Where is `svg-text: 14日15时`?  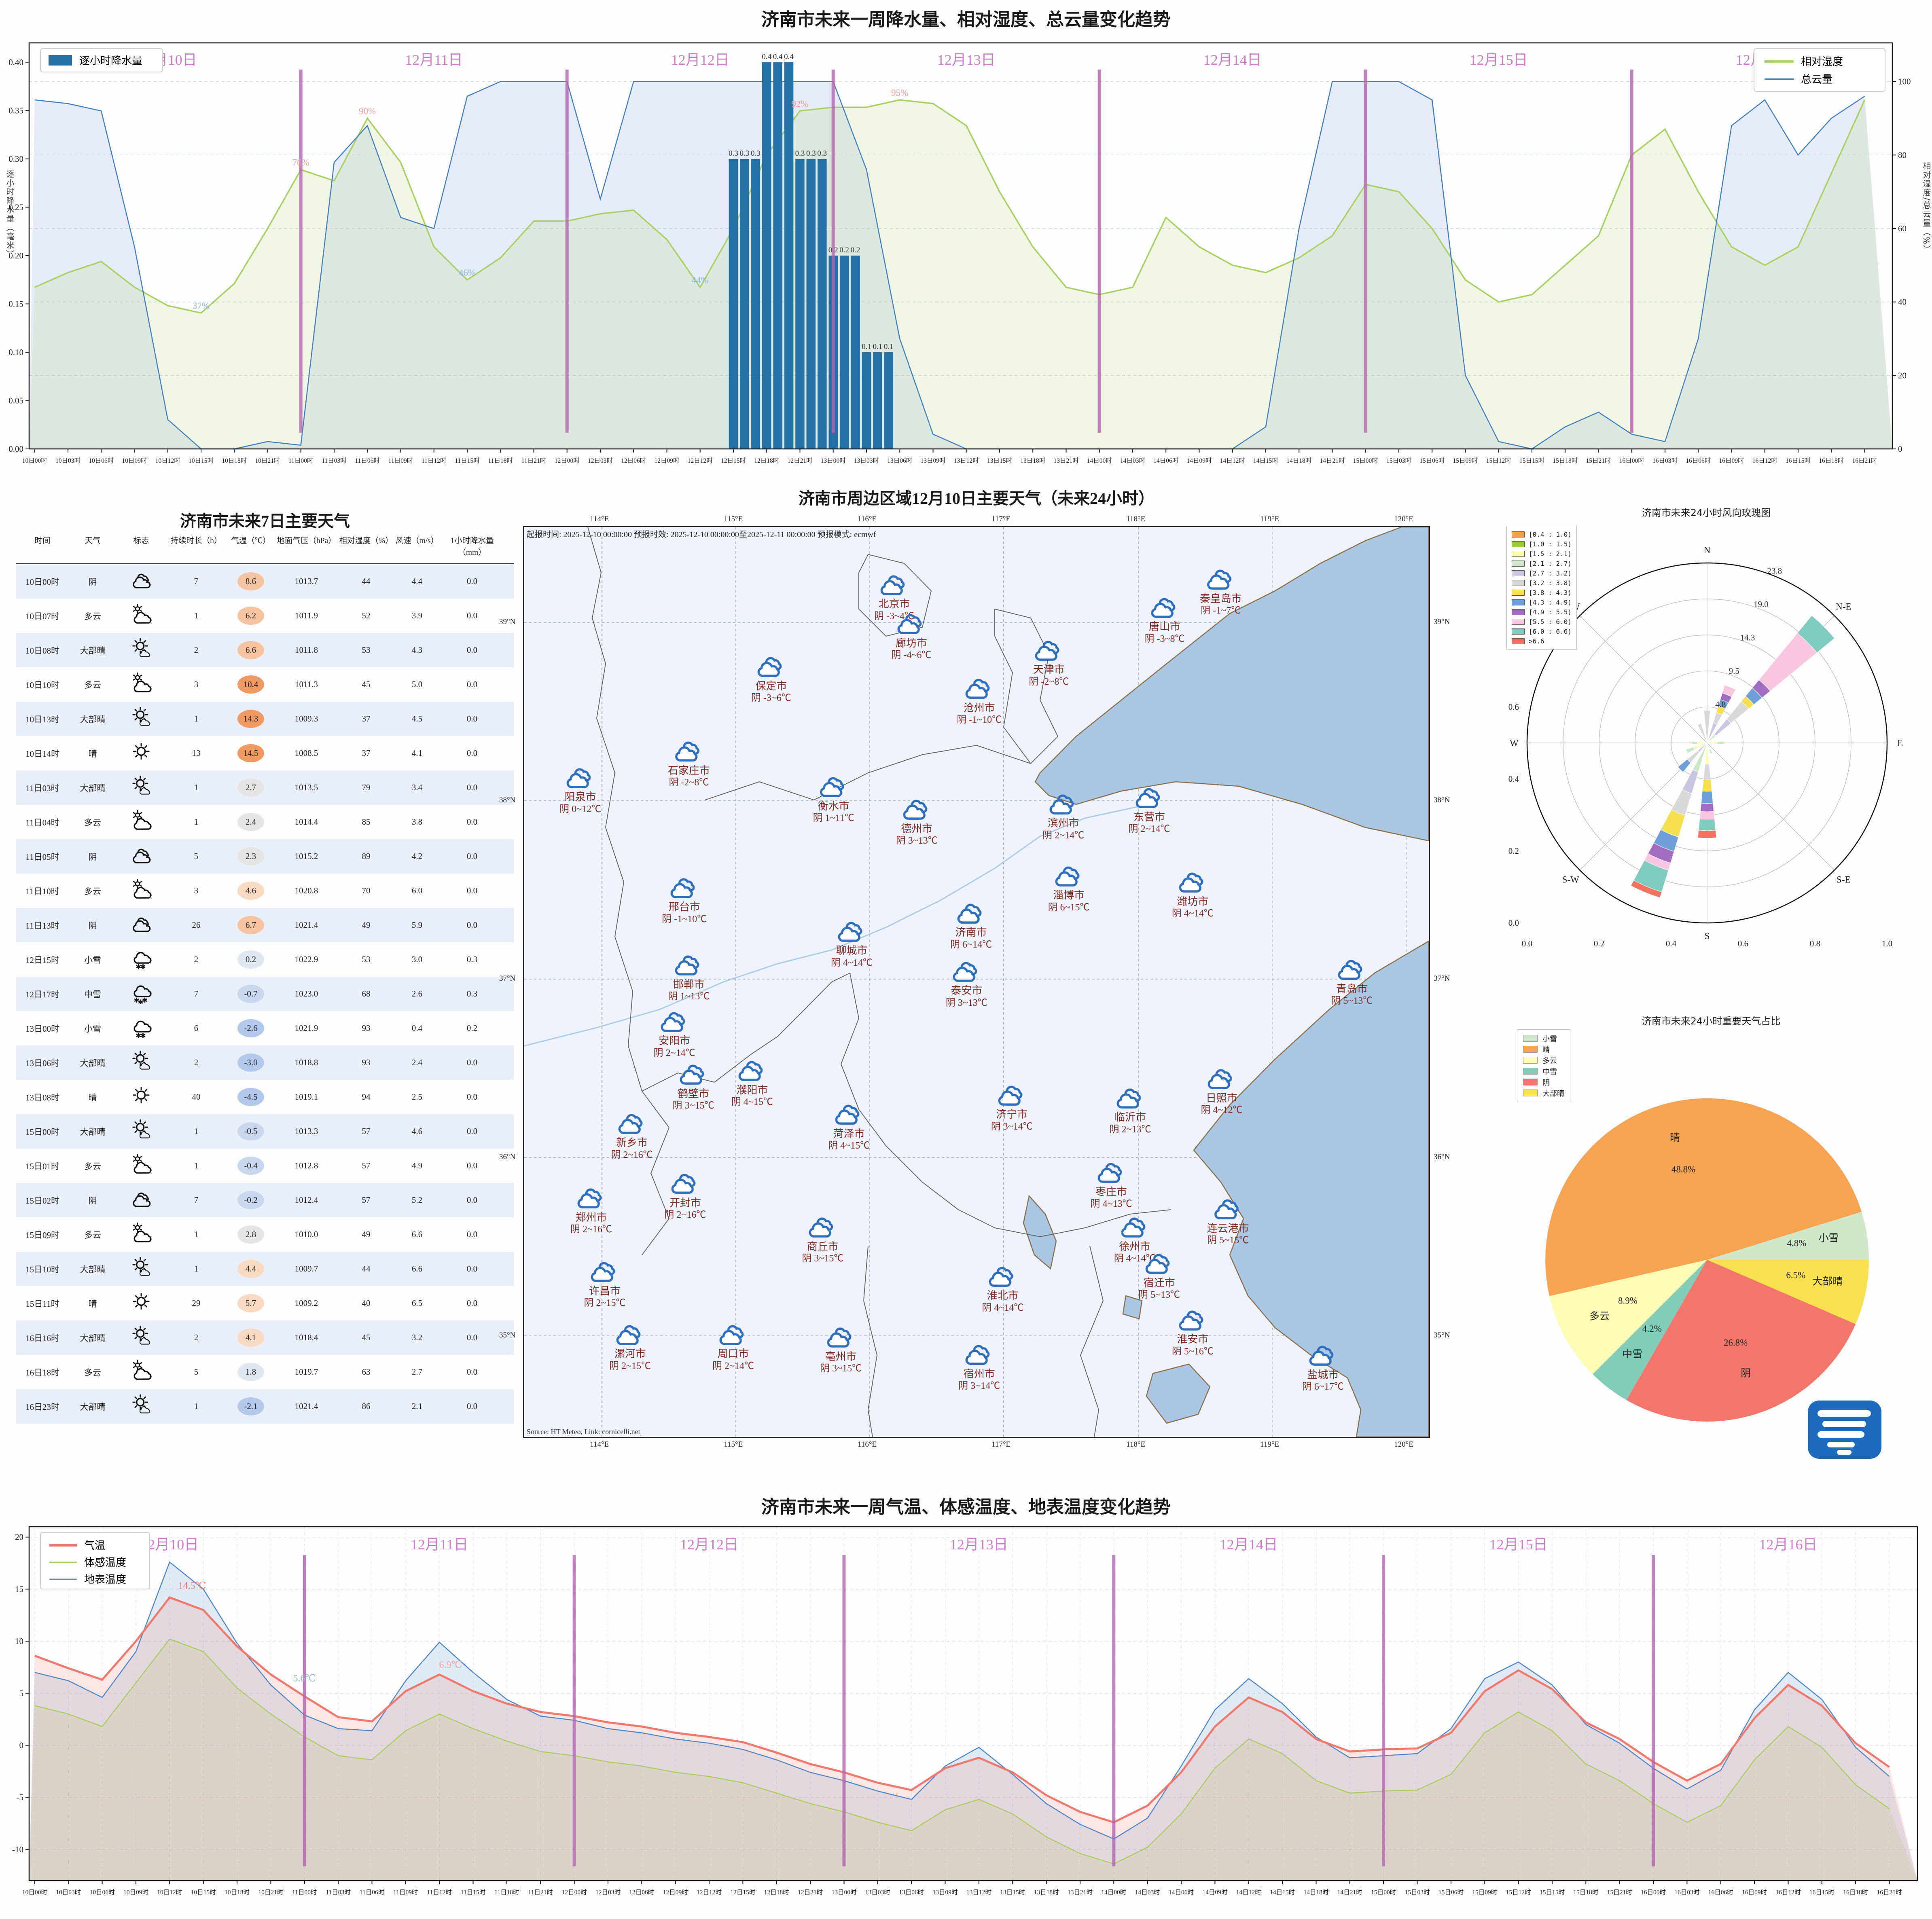 svg-text: 14日15时 is located at coordinates (1282, 1892).